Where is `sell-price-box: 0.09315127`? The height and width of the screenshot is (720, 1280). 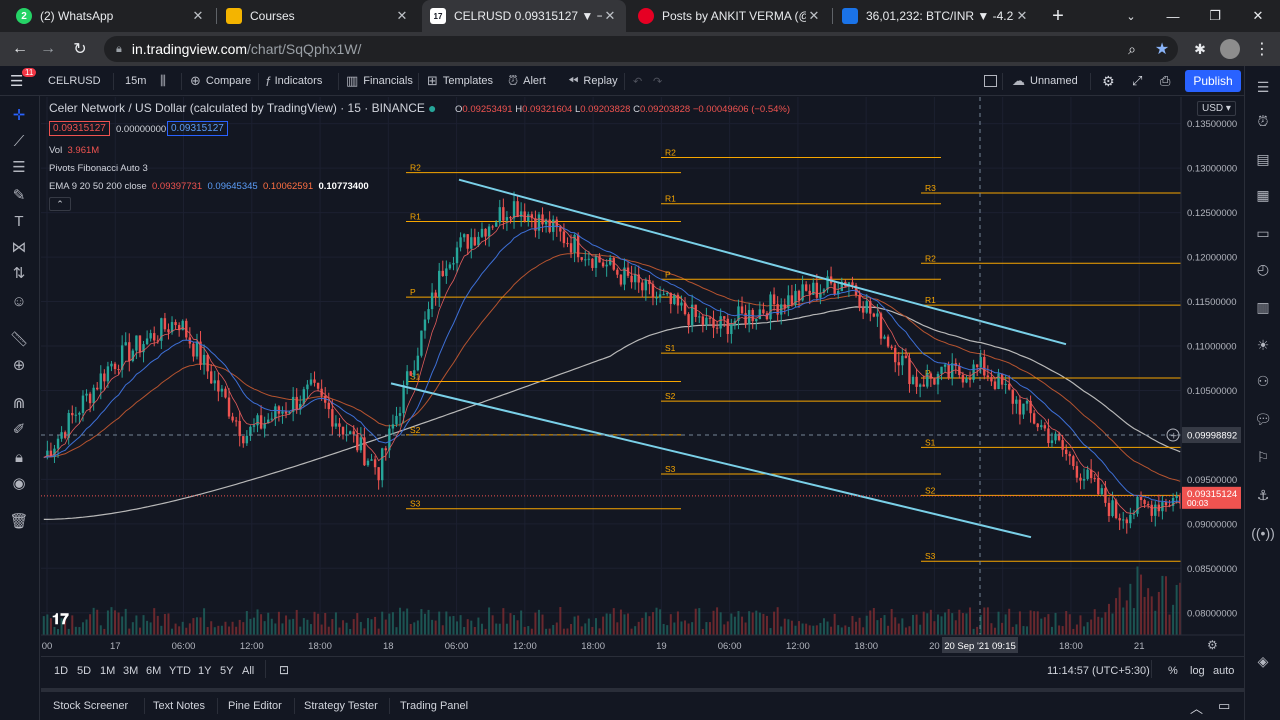
sell-price-box: 0.09315127 is located at coordinates (79, 128).